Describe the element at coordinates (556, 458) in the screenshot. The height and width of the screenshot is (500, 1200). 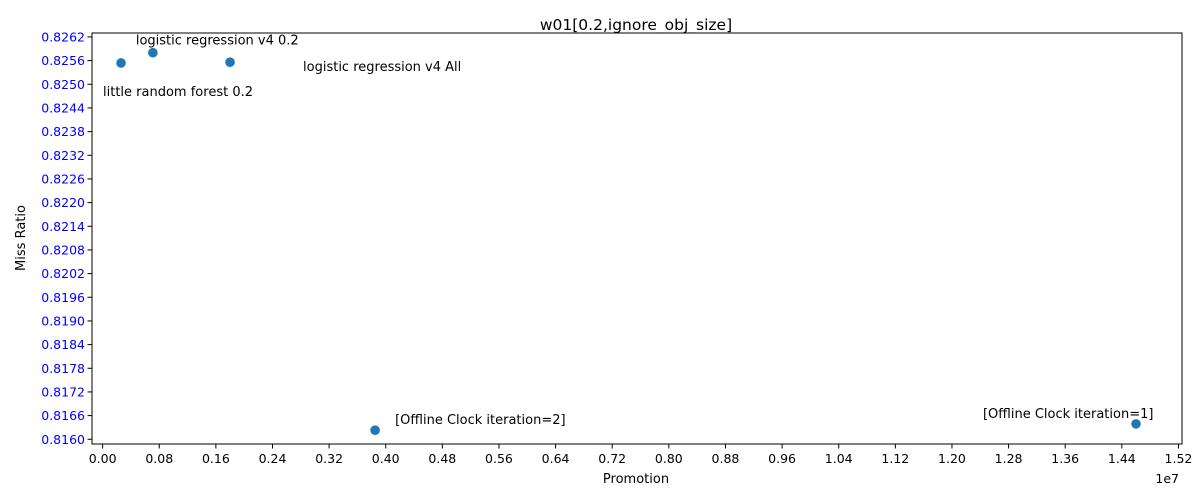
I see `x-tick-label: 0.64` at that location.